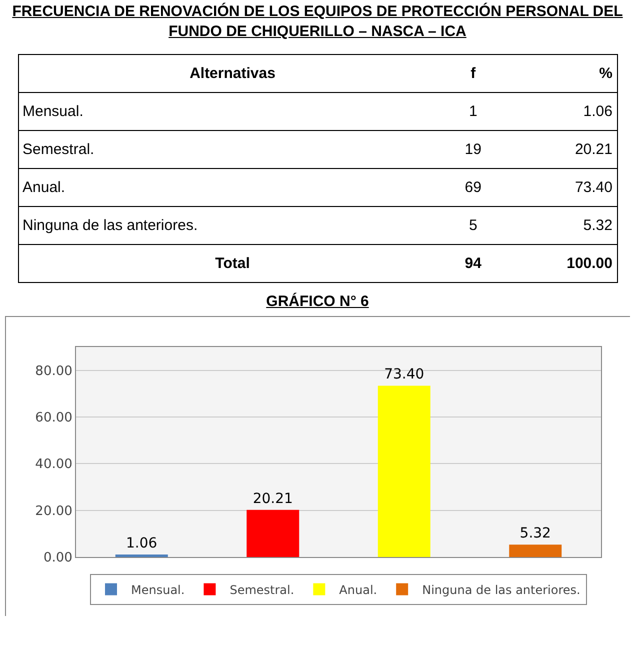 This screenshot has height=662, width=635. What do you see at coordinates (53, 371) in the screenshot?
I see `y-tick-label: 80.00` at bounding box center [53, 371].